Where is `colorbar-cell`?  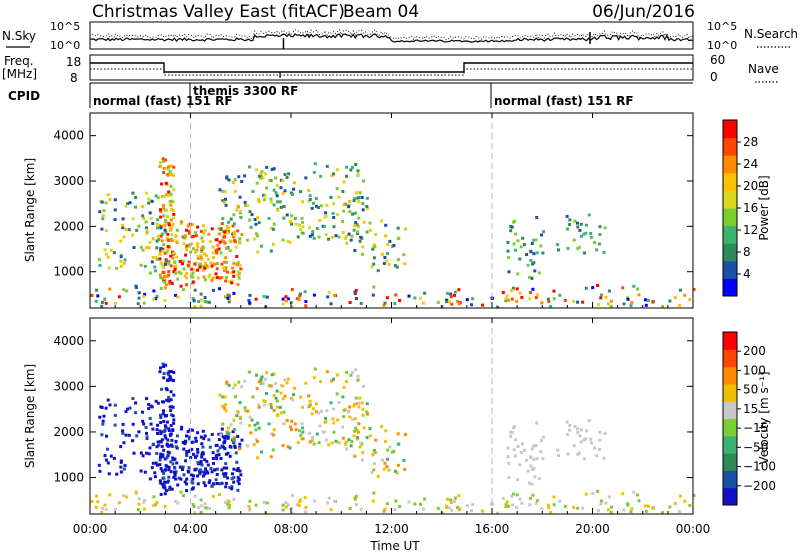 colorbar-cell is located at coordinates (730, 341).